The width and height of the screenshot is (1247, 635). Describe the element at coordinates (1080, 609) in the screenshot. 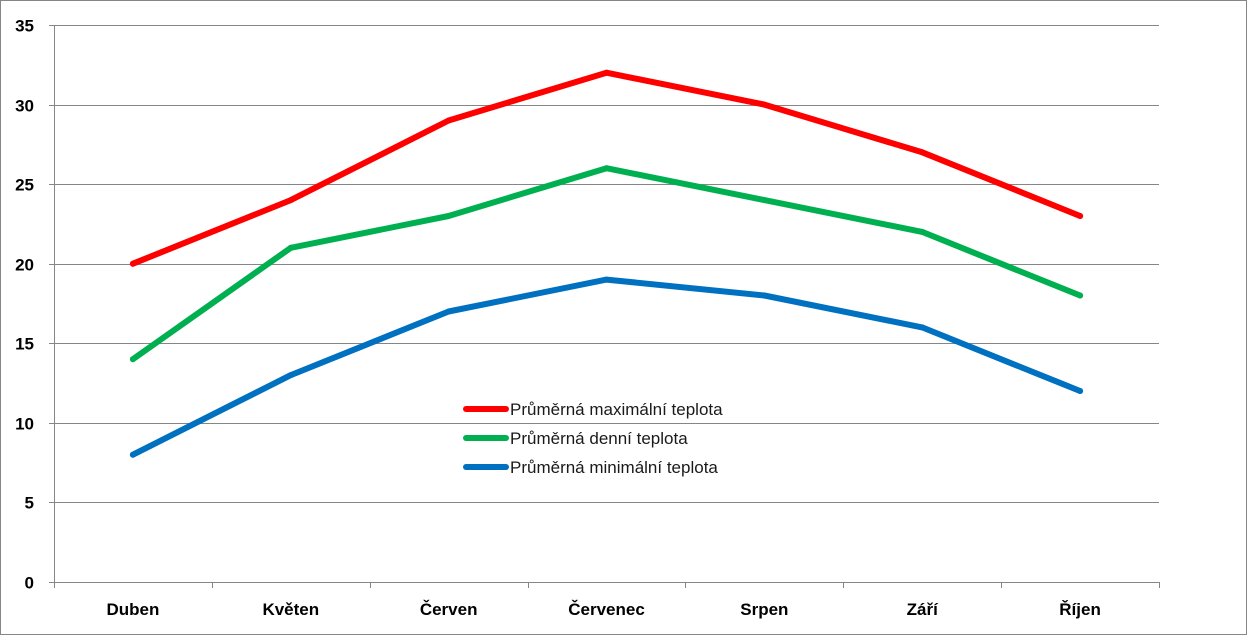

I see `x-tick-label: Říjen` at that location.